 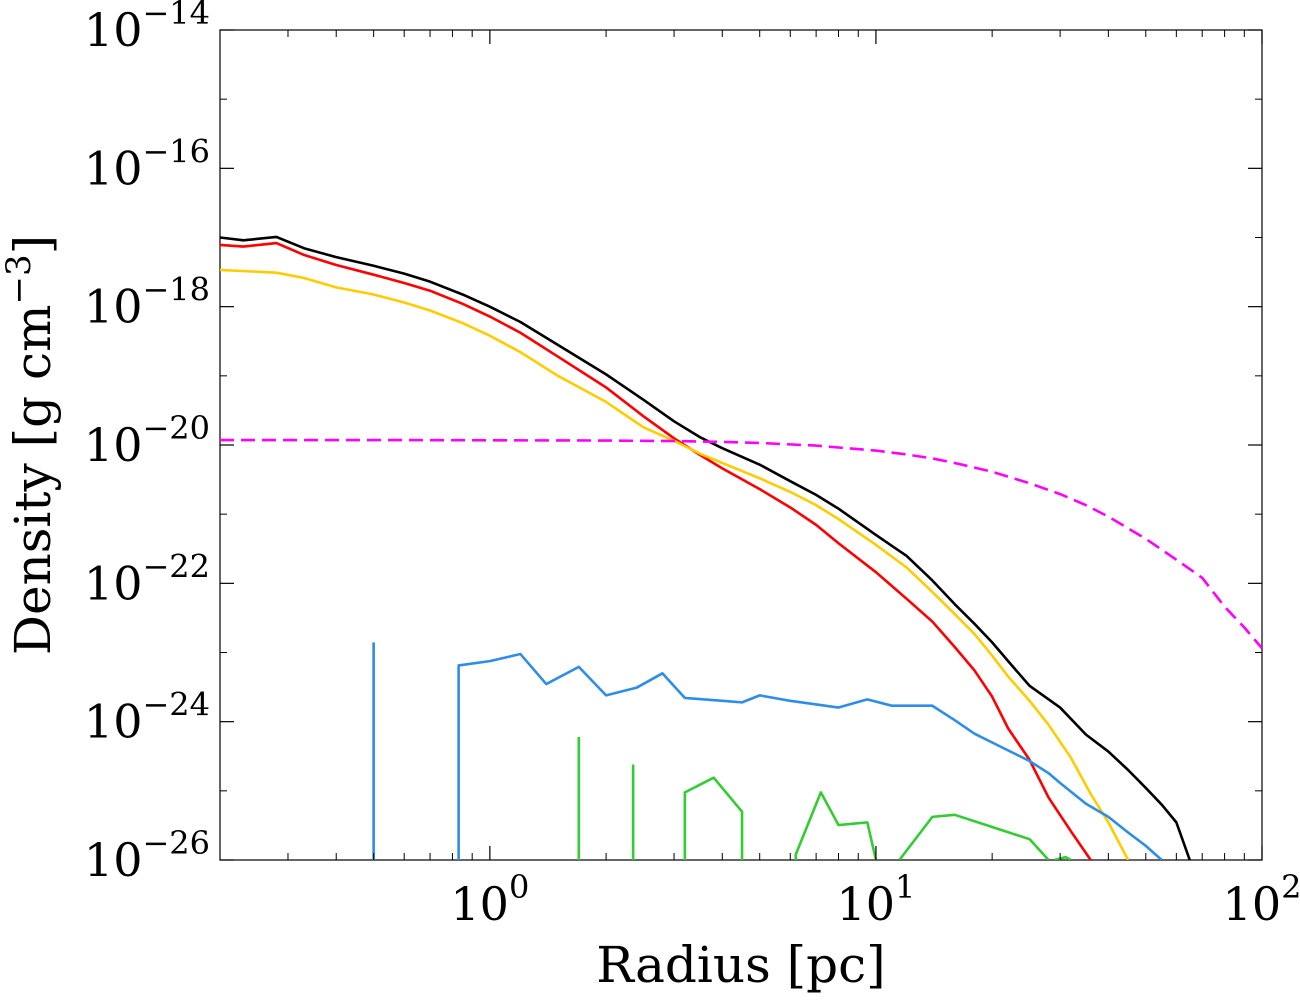 I want to click on y-tick-label-4: 10−20, so click(x=147, y=440).